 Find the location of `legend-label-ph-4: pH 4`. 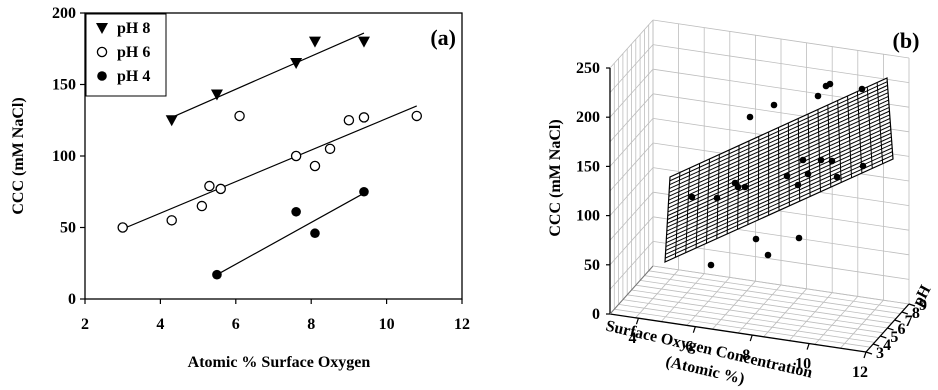

legend-label-ph-4: pH 4 is located at coordinates (133, 76).